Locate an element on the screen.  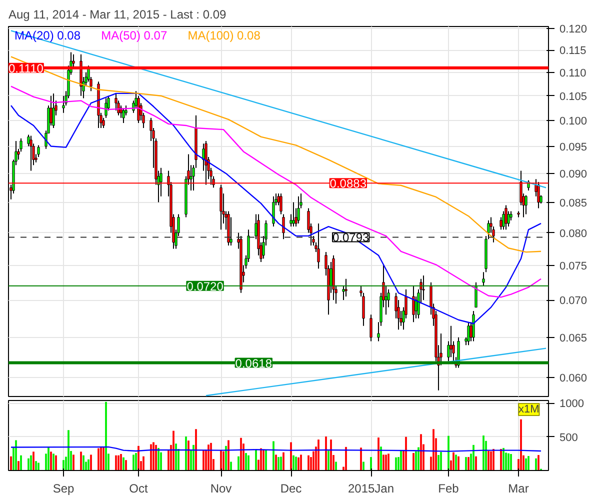
ref-line-label: 0.0720 is located at coordinates (205, 286).